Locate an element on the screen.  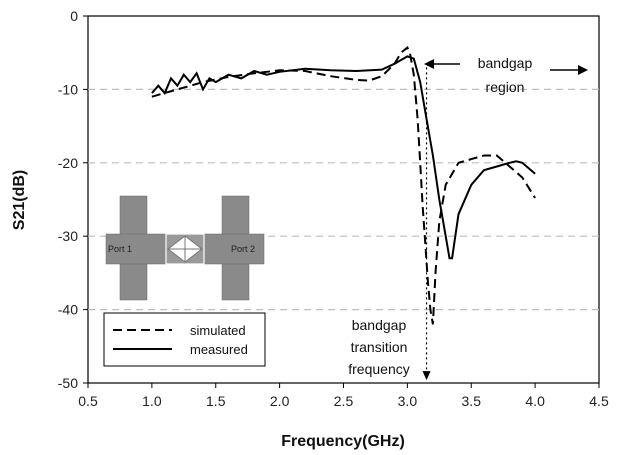
legend: simulated measured is located at coordinates (184, 339).